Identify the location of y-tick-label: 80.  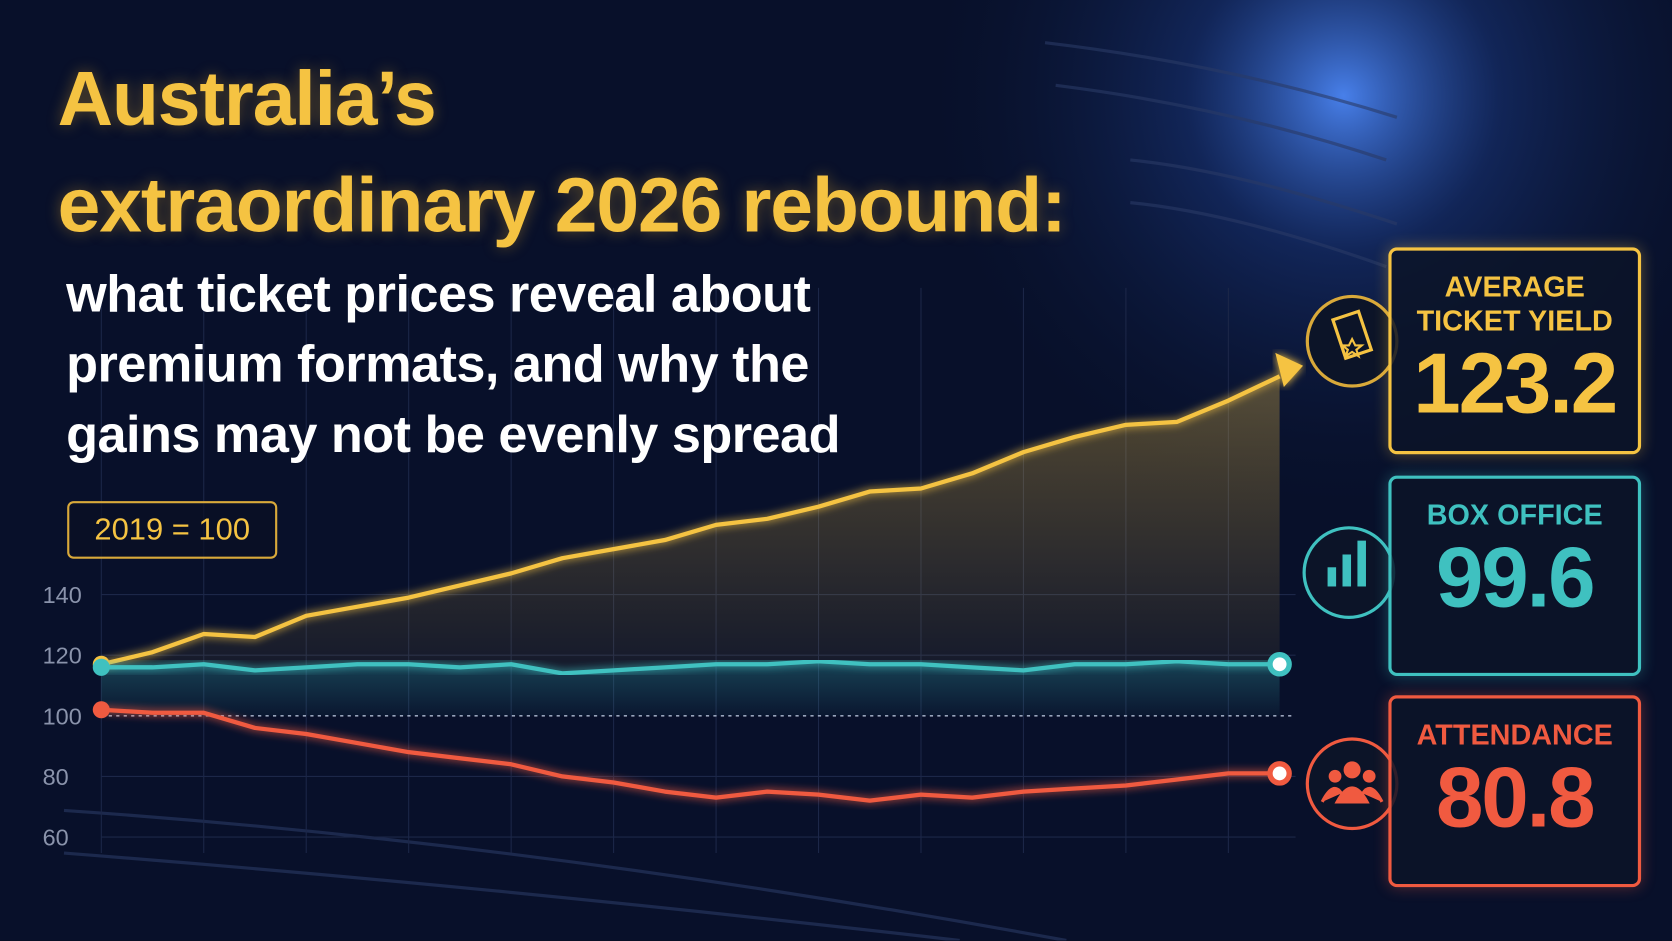
(56, 777).